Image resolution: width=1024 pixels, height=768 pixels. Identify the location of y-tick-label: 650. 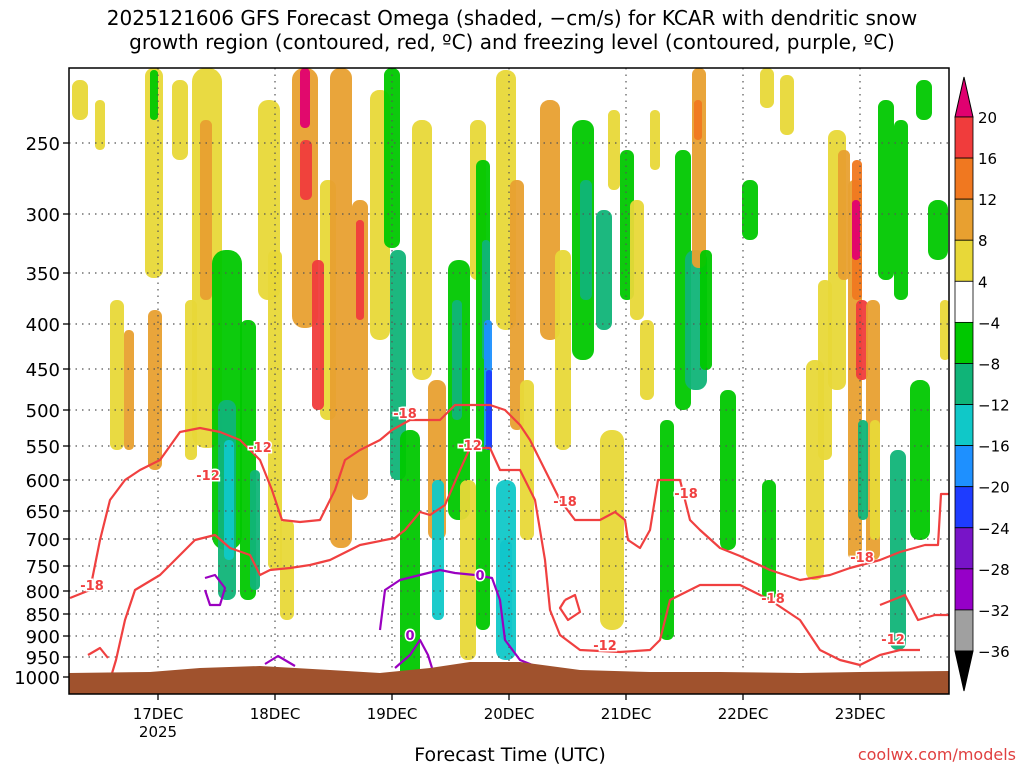
(43, 512).